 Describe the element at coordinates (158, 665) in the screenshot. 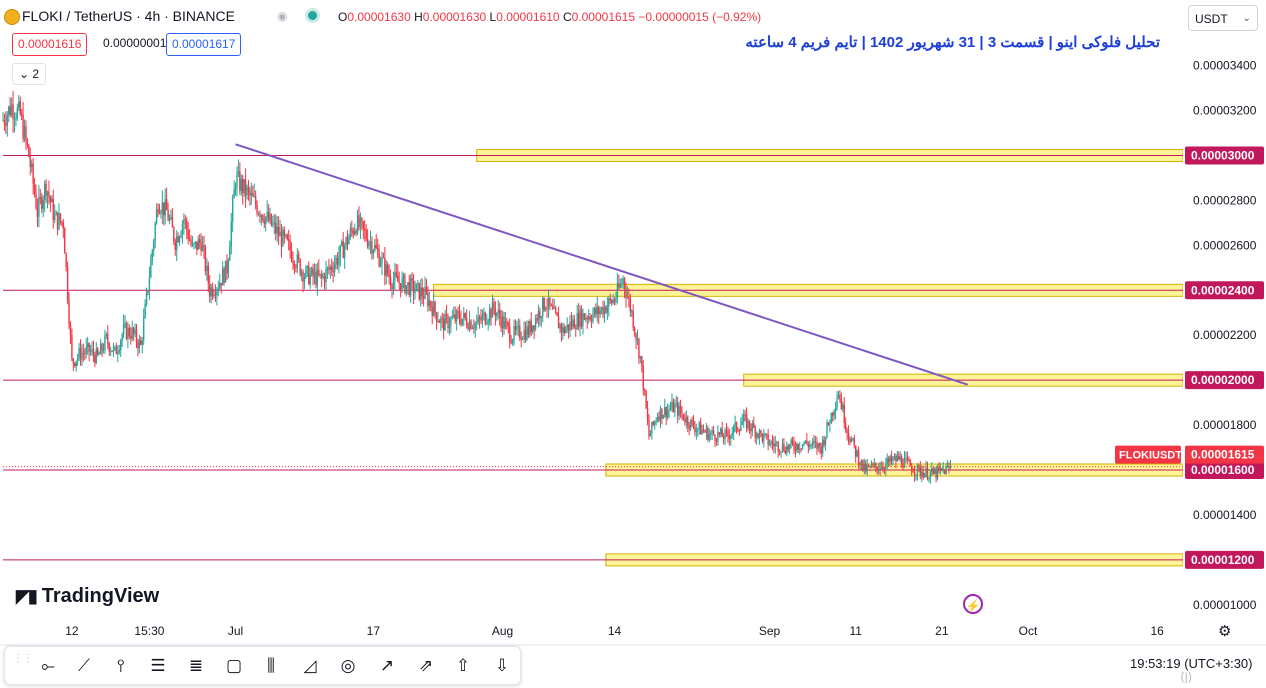

I see `fib-retracement-icon: ☰` at that location.